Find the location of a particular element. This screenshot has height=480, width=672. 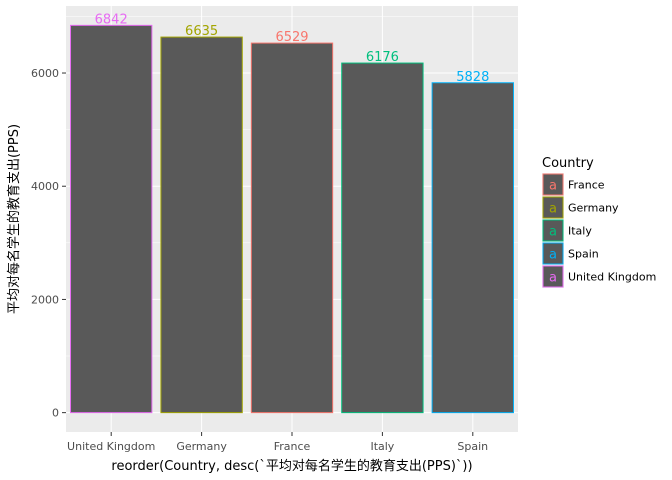

y-axis: 0 2000 4000 6000 is located at coordinates (48, 243).